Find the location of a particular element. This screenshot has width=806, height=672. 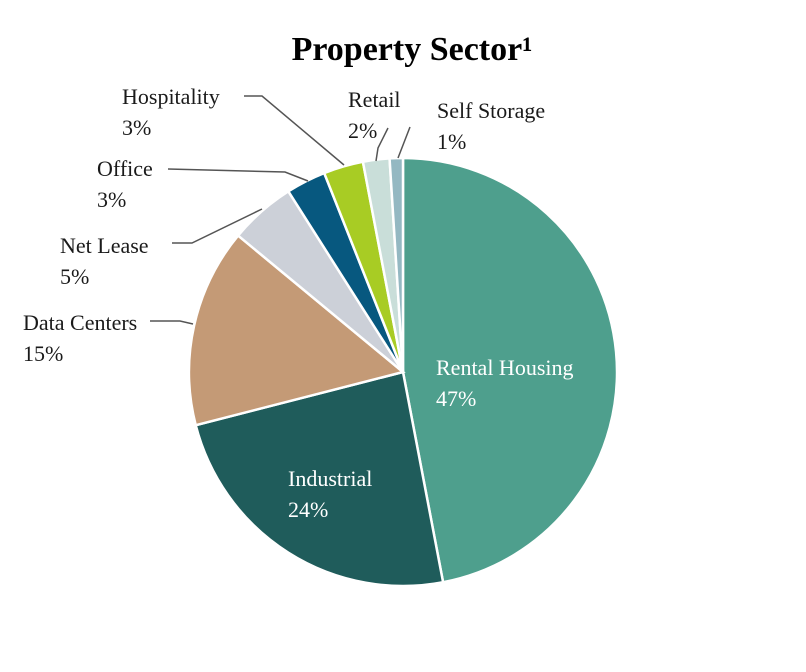

slice-industrial is located at coordinates (319, 479).